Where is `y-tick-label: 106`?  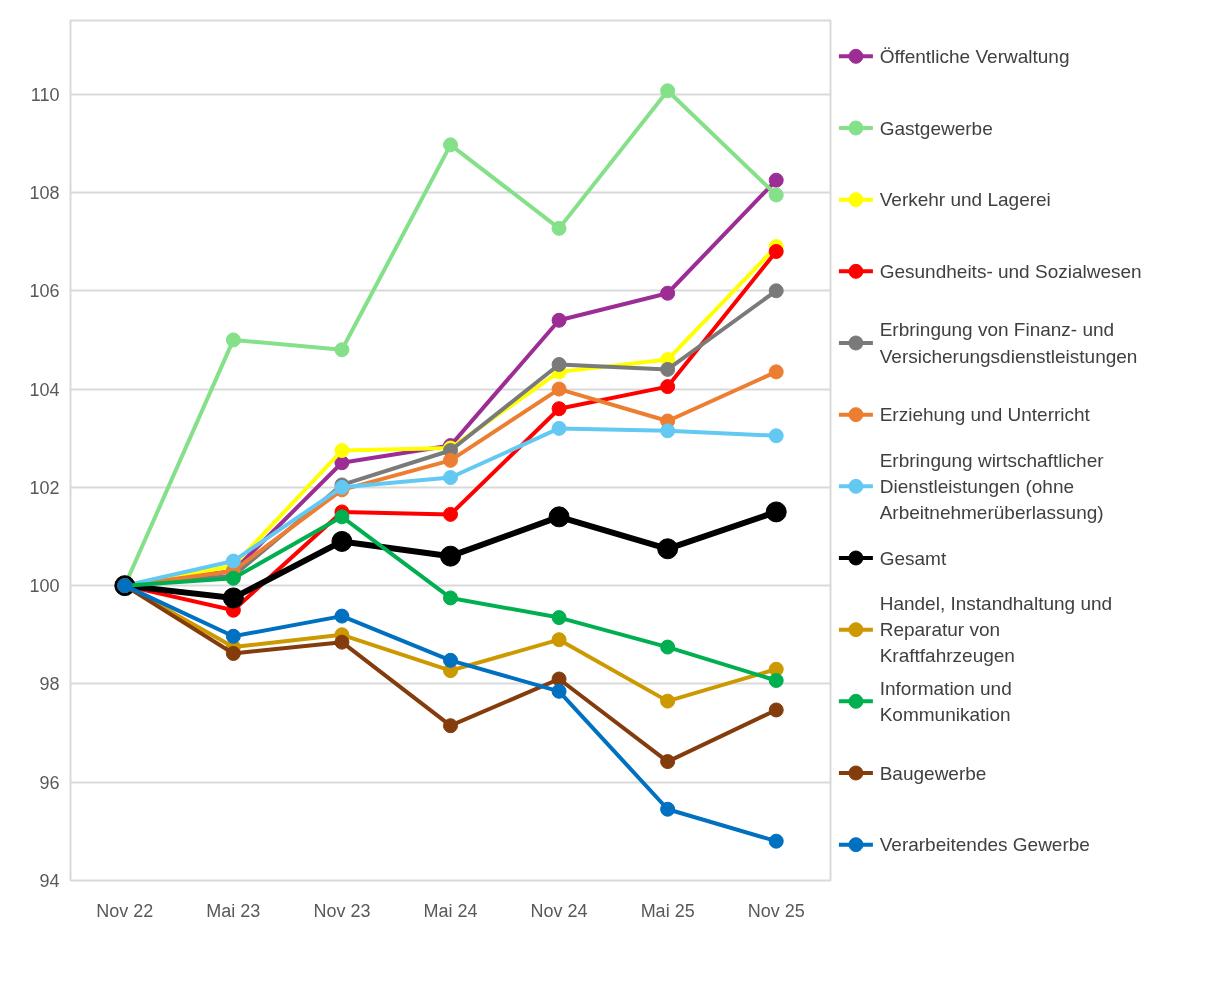 y-tick-label: 106 is located at coordinates (44, 291).